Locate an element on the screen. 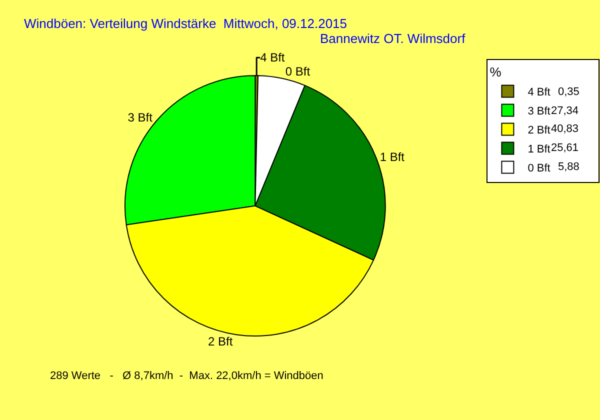  legend-label: 2 Bft is located at coordinates (539, 130).